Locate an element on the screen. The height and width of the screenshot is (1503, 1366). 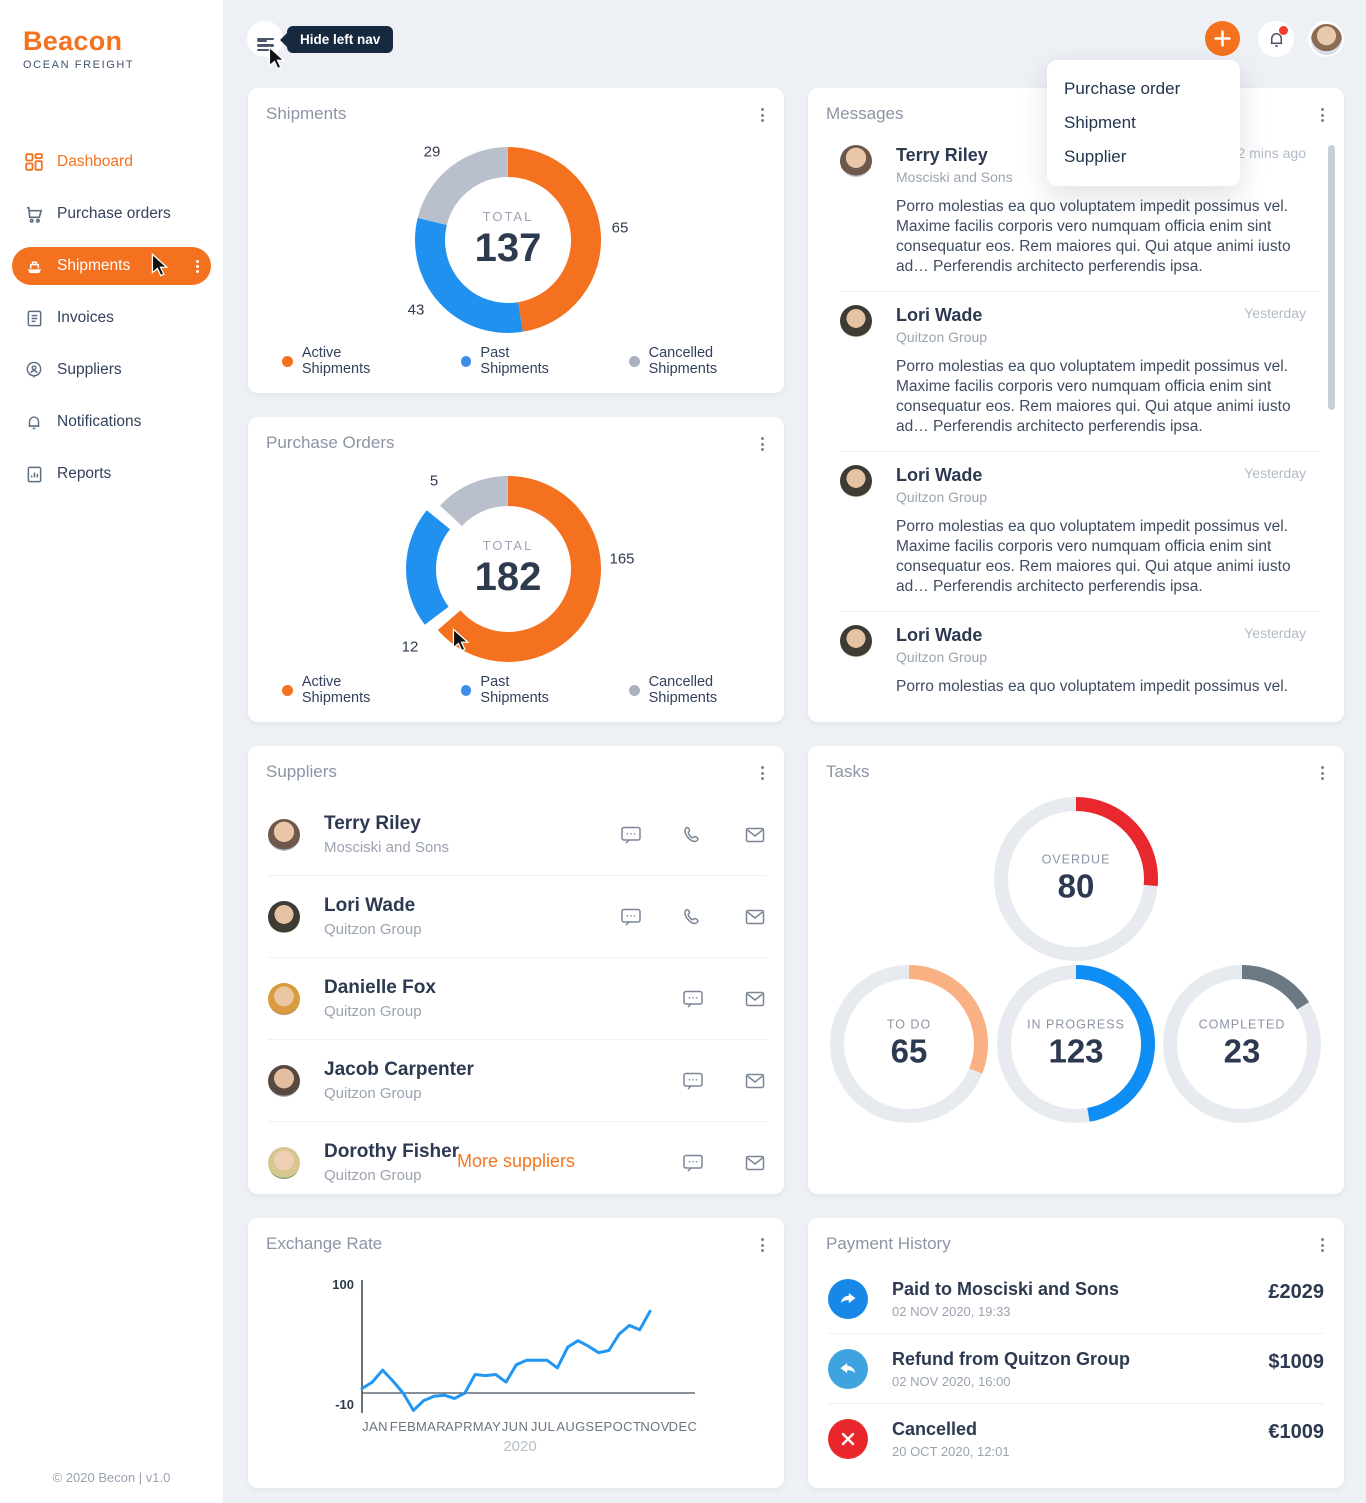
svg-text: JUN is located at coordinates (515, 1426).